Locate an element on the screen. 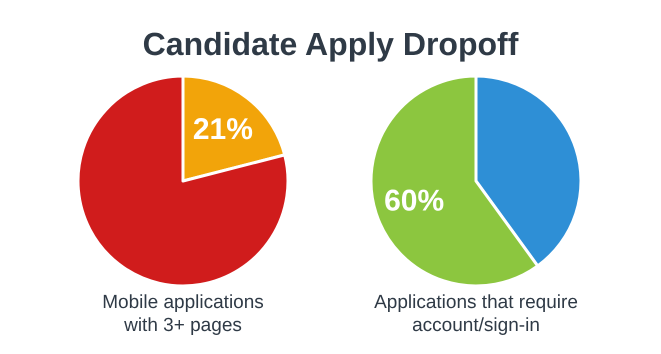  chart-title: Candidate Apply Dropoff is located at coordinates (330, 44).